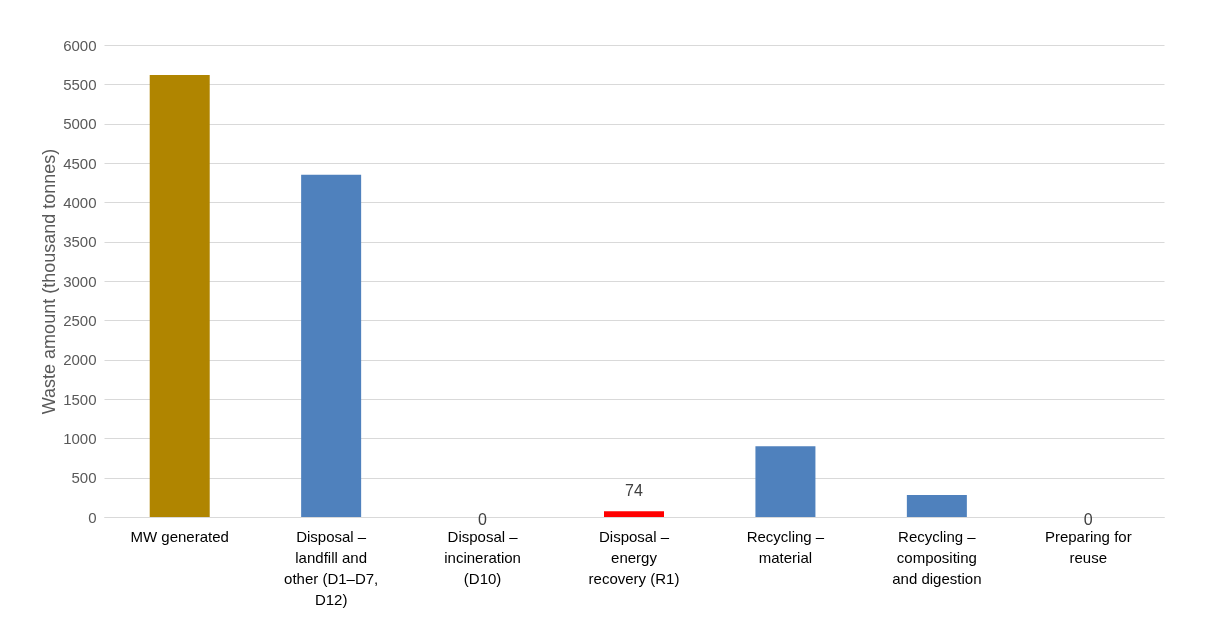 The width and height of the screenshot is (1215, 643). Describe the element at coordinates (179, 536) in the screenshot. I see `x-tick-label: MW generated` at that location.